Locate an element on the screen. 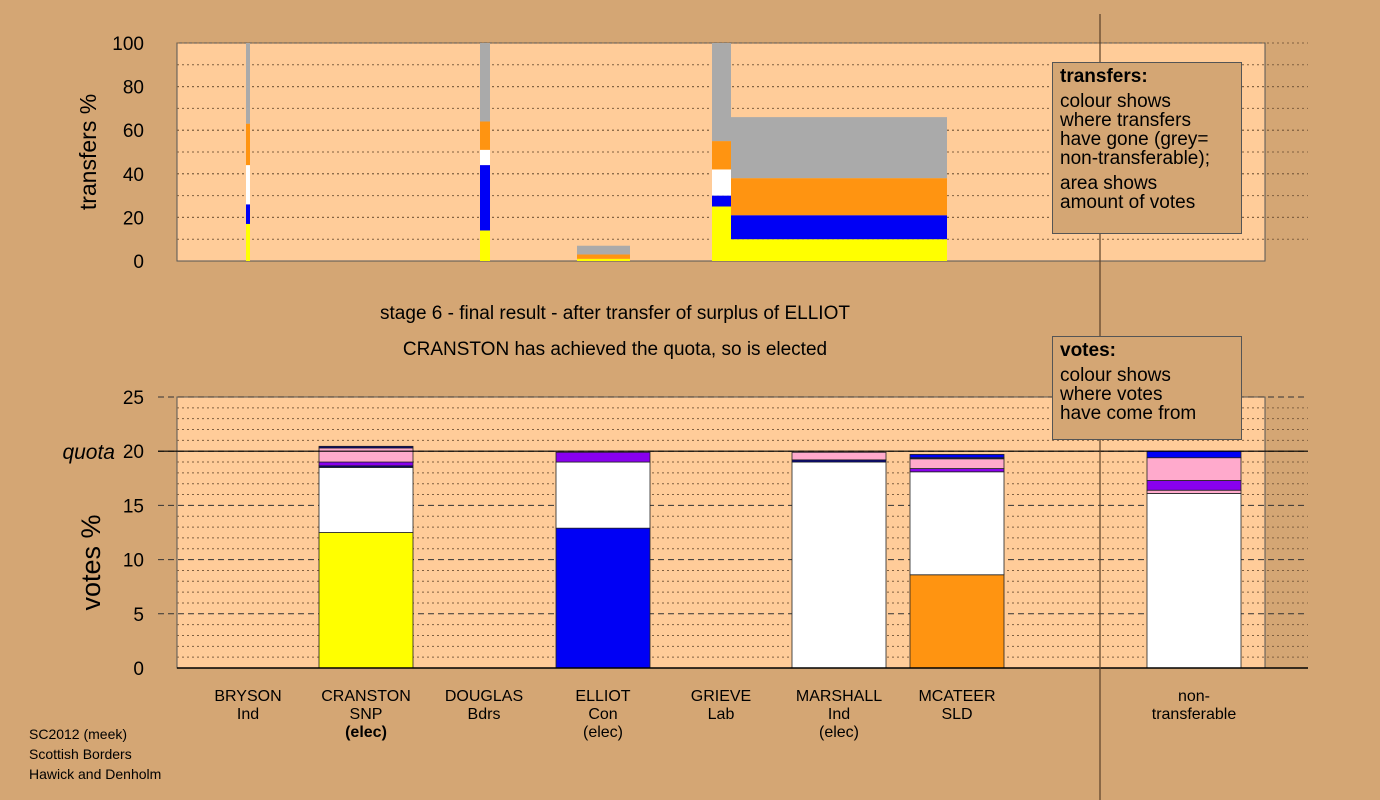 The width and height of the screenshot is (1380, 800). candidate-label-douglas: DOUGLAS Bdrs is located at coordinates (484, 706).